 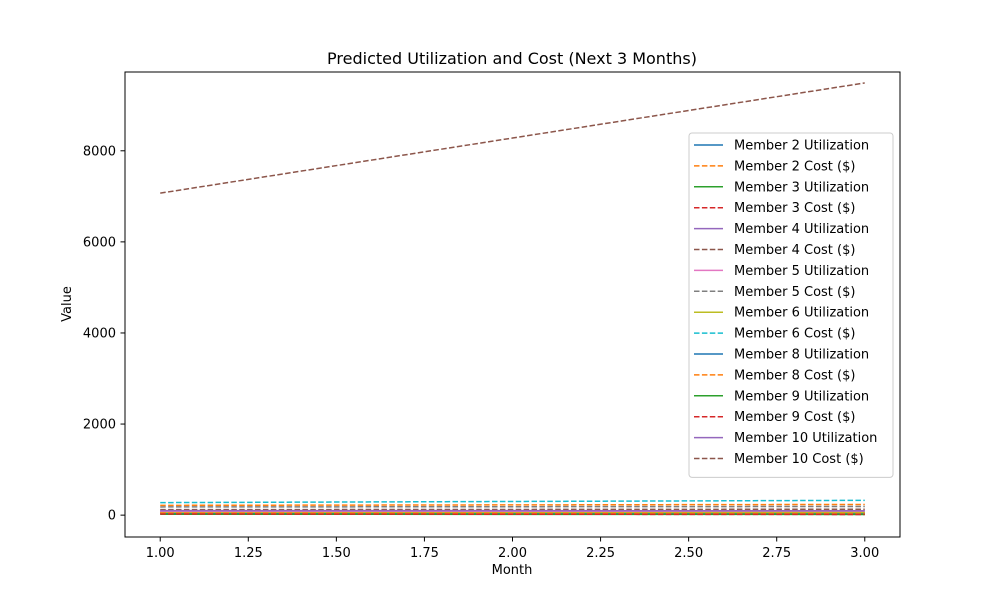 I want to click on legend-entry: Member 8 Cost ($), so click(x=794, y=375).